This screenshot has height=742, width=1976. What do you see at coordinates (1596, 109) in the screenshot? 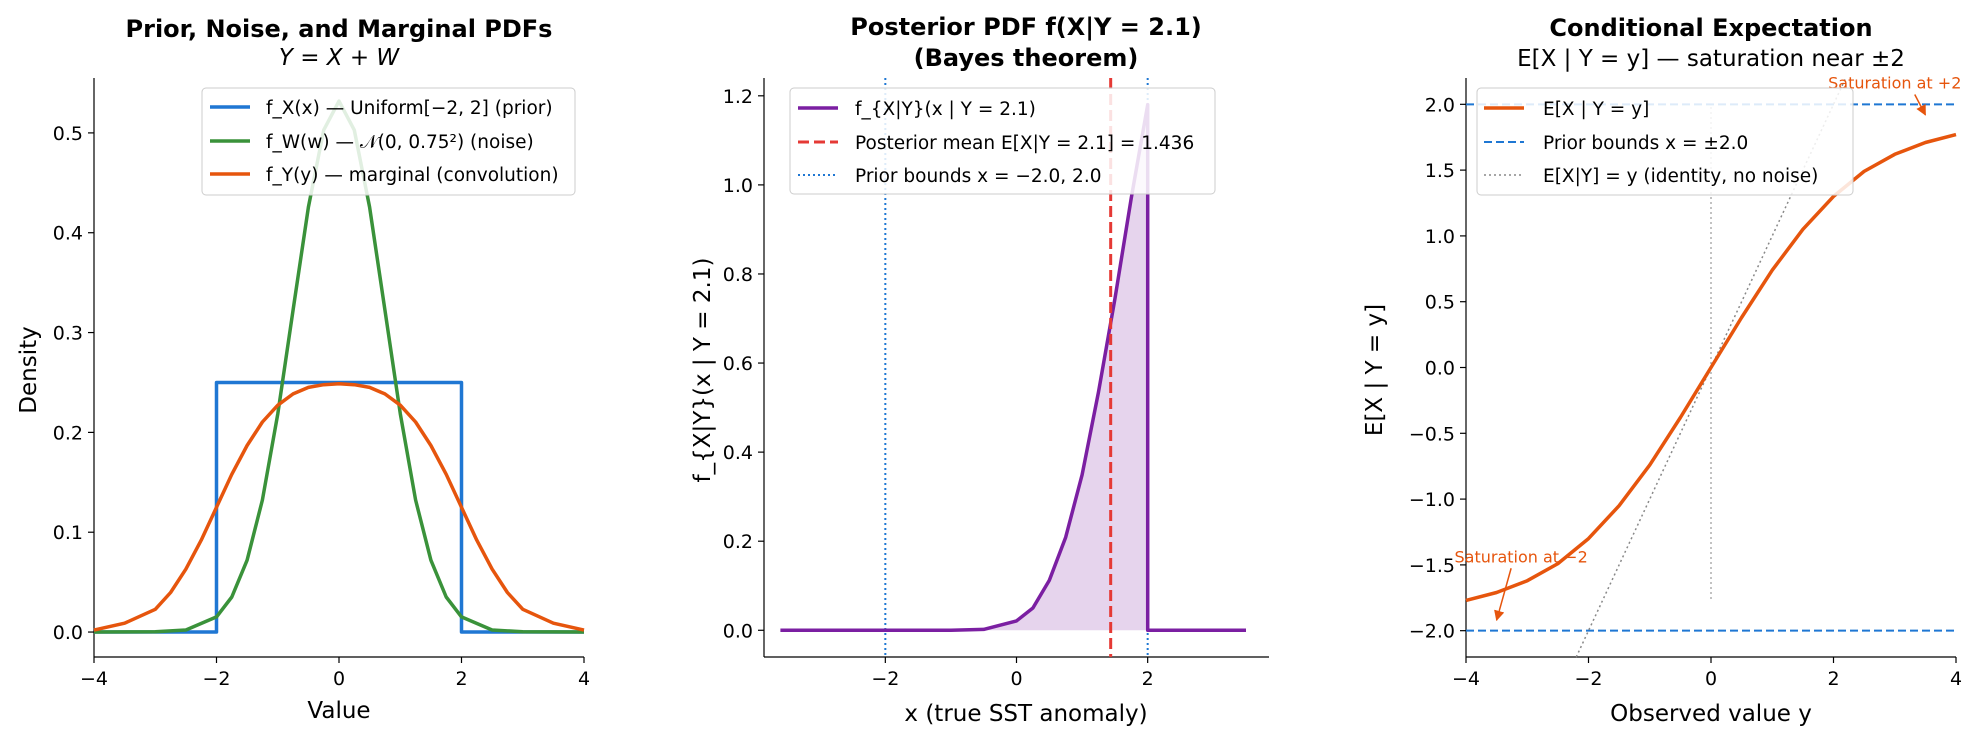
I see `legend-label-cond-exp: E[X | Y = y]` at bounding box center [1596, 109].